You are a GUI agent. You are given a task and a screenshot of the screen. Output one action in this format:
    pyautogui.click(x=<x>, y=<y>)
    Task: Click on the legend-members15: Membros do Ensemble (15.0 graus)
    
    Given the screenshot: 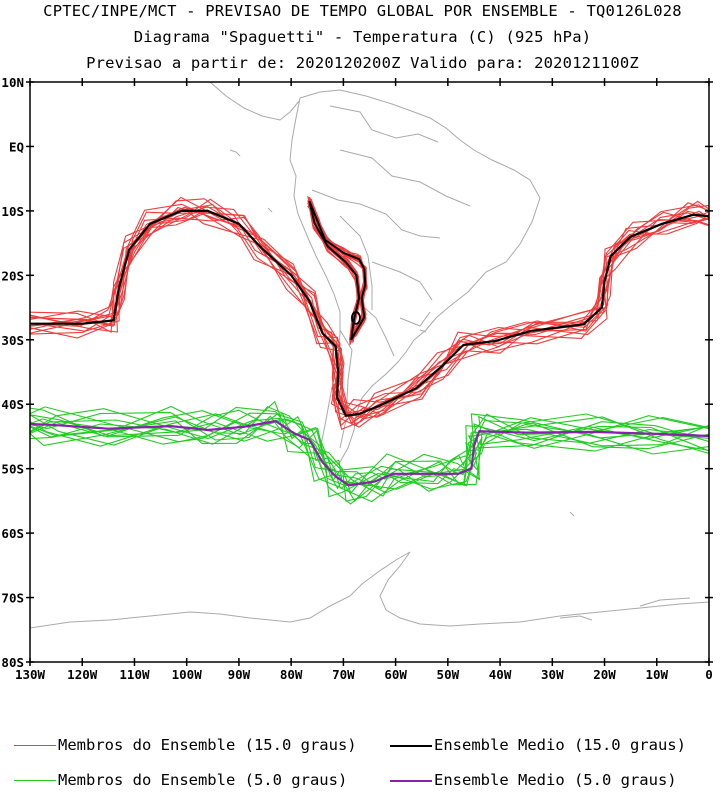 What is the action you would take?
    pyautogui.click(x=185, y=745)
    